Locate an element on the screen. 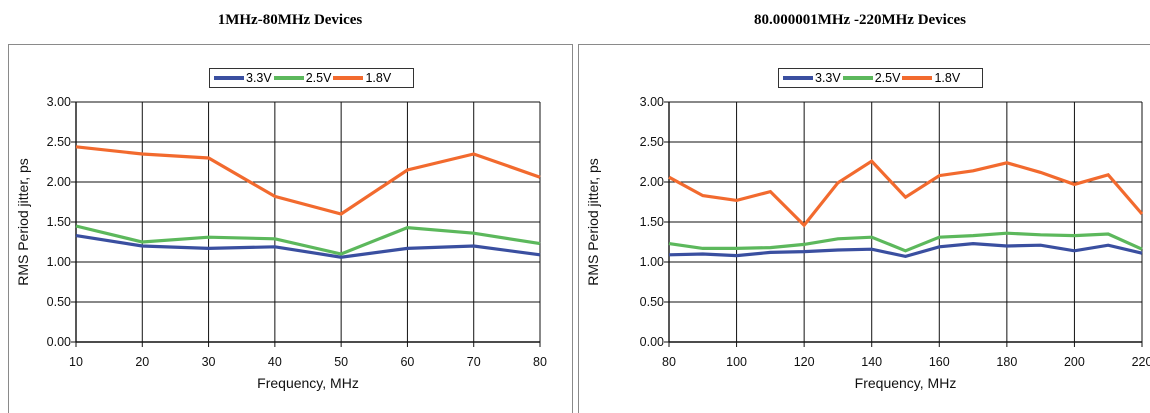  tick-label-x: 60 is located at coordinates (407, 362).